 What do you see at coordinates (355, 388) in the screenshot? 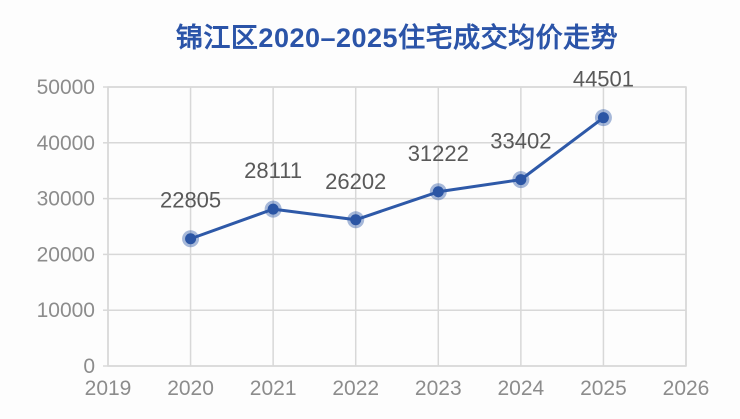
I see `x-axis-label: 2022` at bounding box center [355, 388].